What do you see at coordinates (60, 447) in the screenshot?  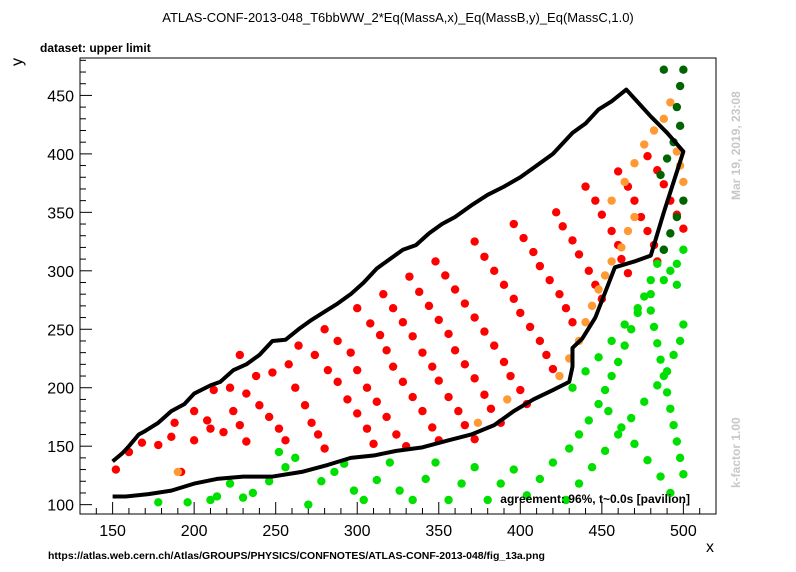 I see `y-tick-label: 150` at bounding box center [60, 447].